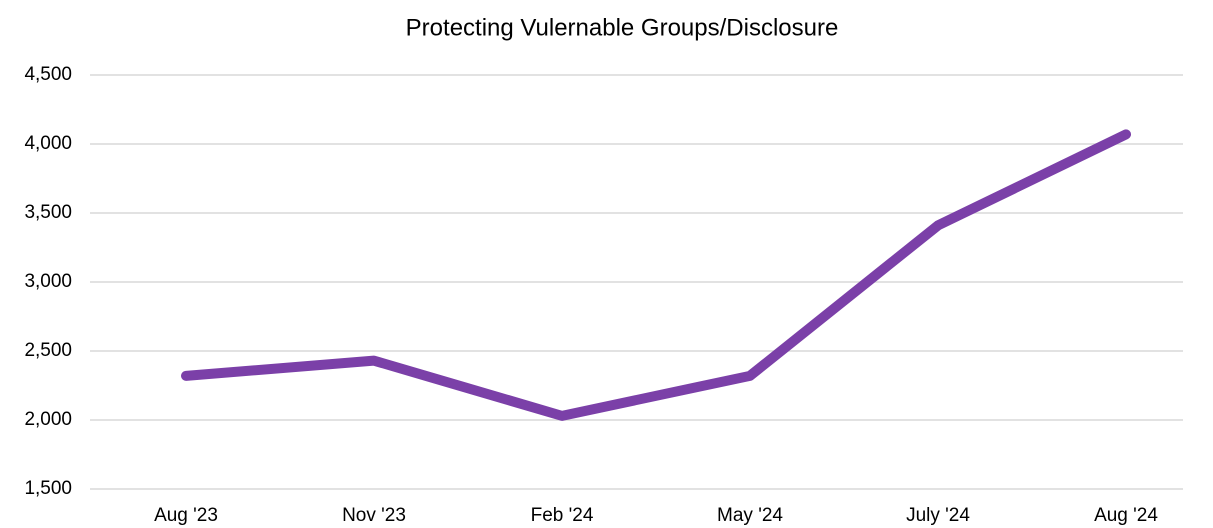  Describe the element at coordinates (562, 515) in the screenshot. I see `x-tick-label: Feb '24` at that location.